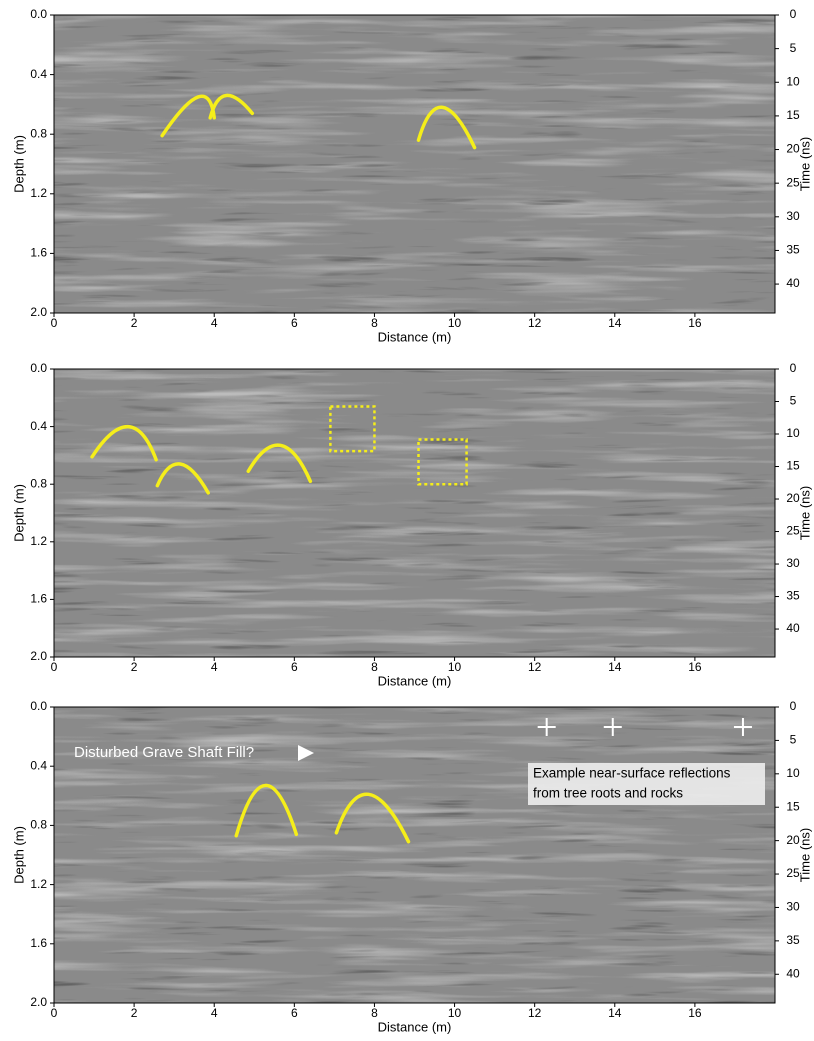 This screenshot has width=814, height=1041. What do you see at coordinates (164, 752) in the screenshot?
I see `annotation: Disturbed Grave Shaft Fill?` at bounding box center [164, 752].